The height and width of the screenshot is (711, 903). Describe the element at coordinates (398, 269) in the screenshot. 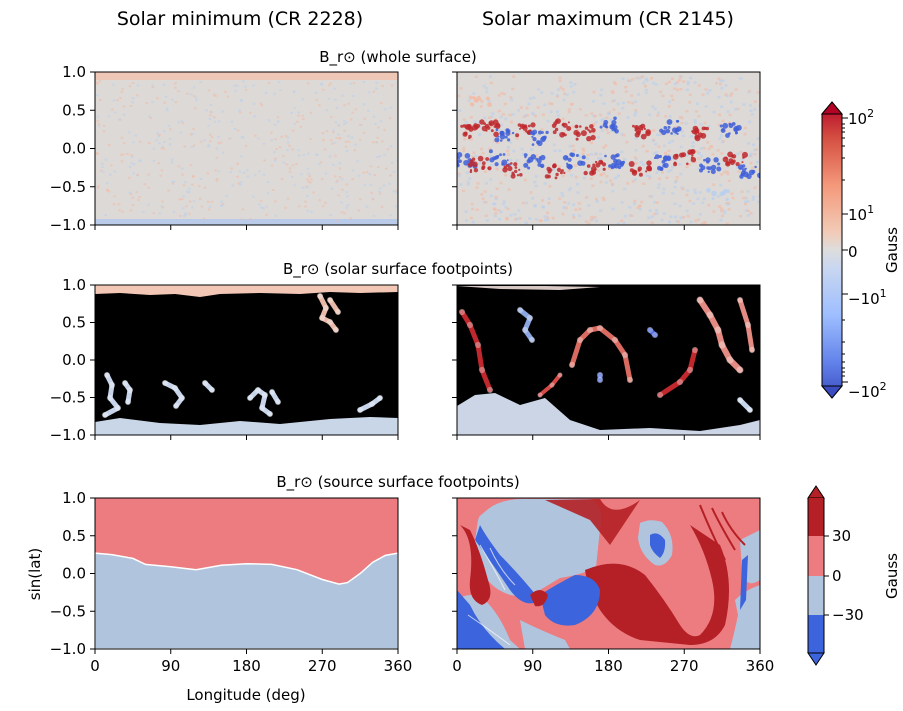

I see `row-title-solar-footpoints: B_r⊙ (solar surface footpoints)` at that location.